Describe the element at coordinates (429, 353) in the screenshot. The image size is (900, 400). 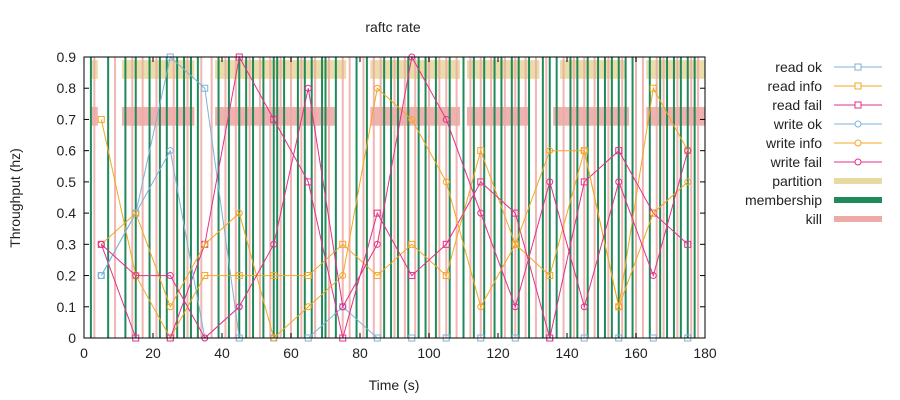
I see `x-tick-label: 100` at that location.